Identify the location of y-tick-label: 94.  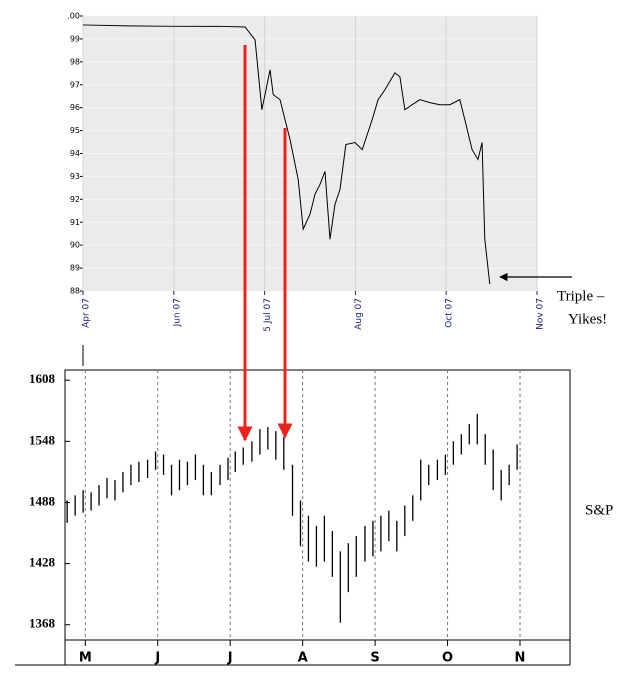
(75, 153).